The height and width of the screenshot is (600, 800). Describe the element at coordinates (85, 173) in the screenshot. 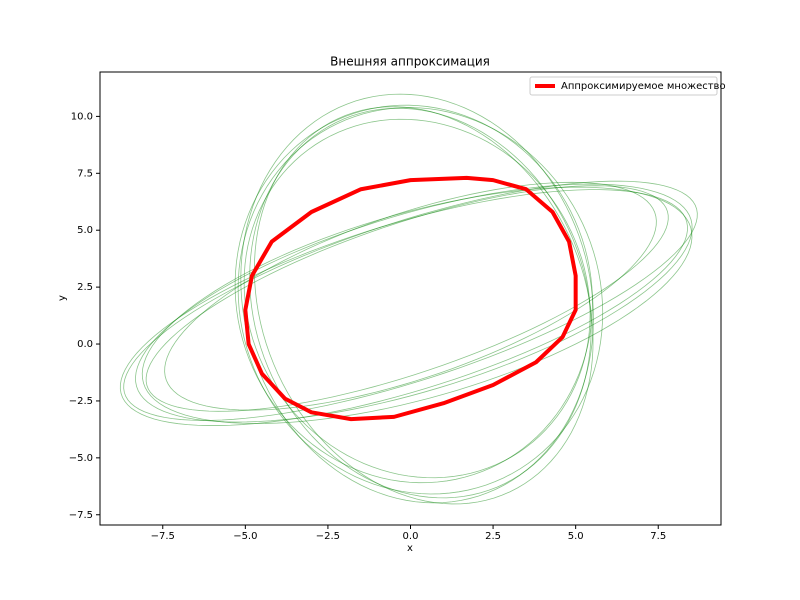

I see `y-tick-label: 7.5` at that location.